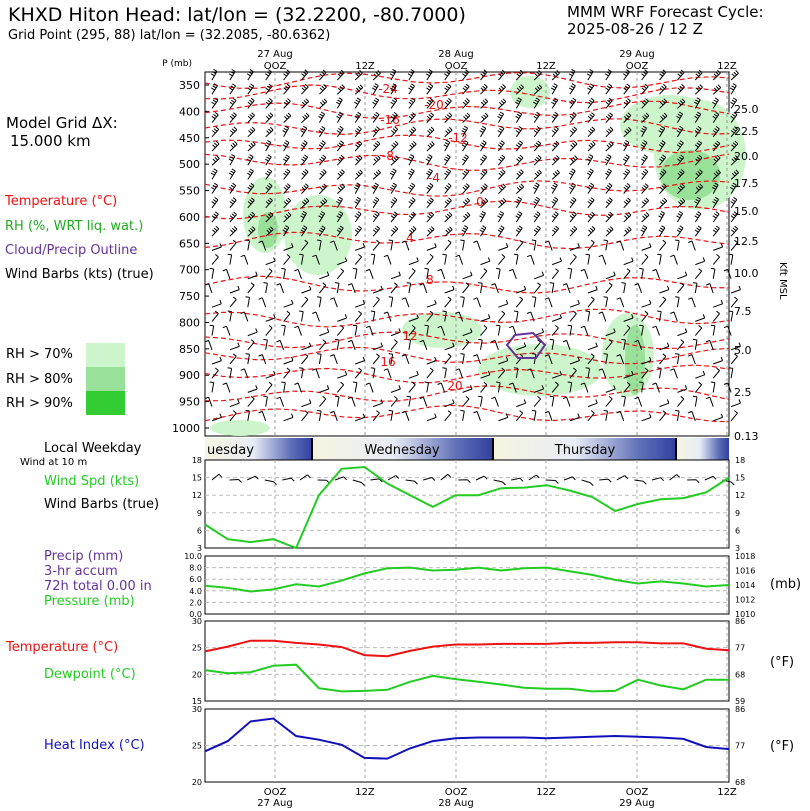 Image resolution: width=810 pixels, height=811 pixels. I want to click on pressure-tick: 600, so click(189, 217).